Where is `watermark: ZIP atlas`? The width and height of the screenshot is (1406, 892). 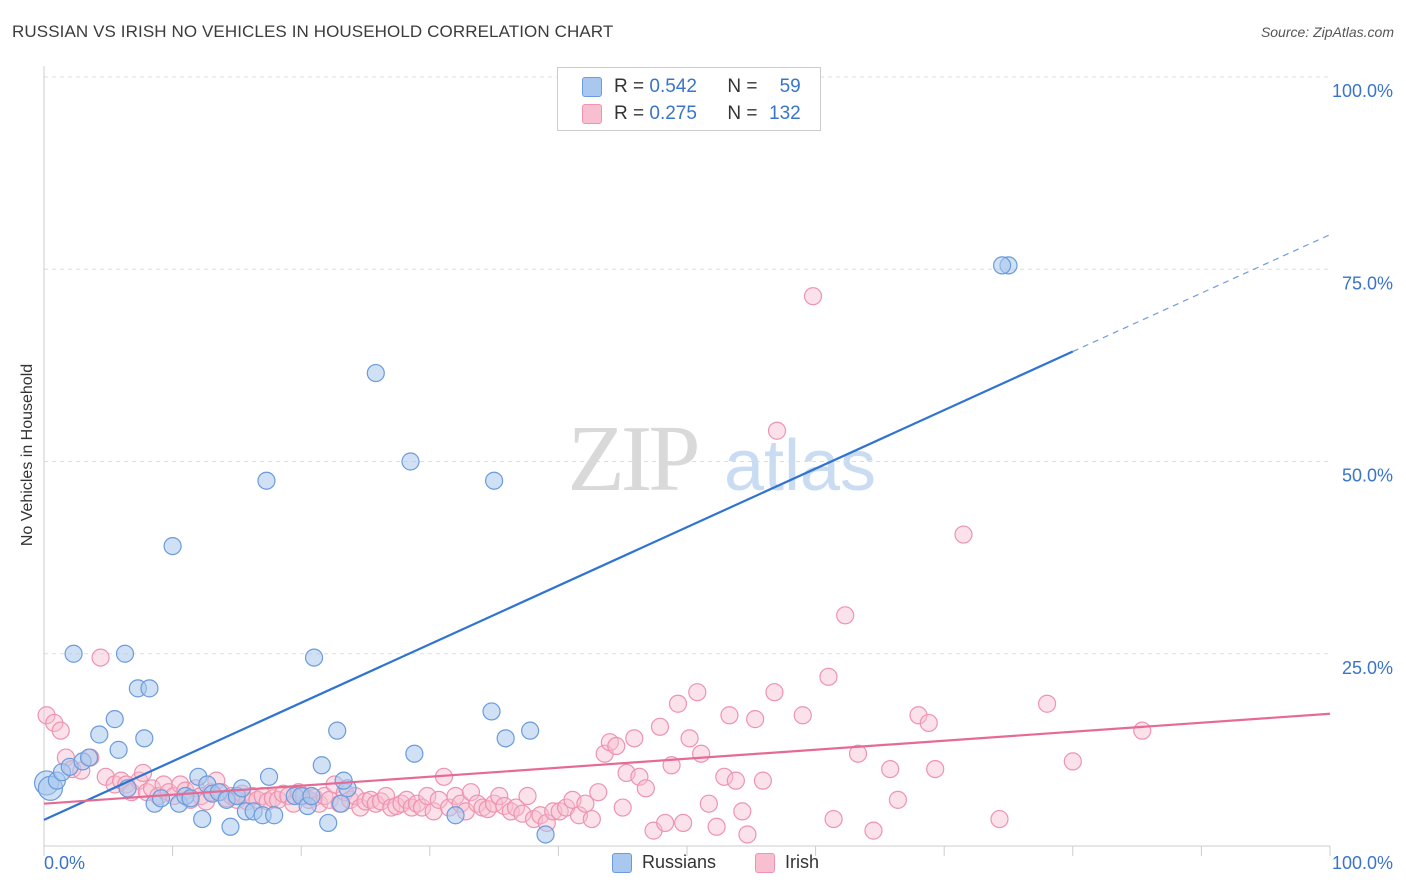
watermark: ZIP atlas is located at coordinates (722, 459).